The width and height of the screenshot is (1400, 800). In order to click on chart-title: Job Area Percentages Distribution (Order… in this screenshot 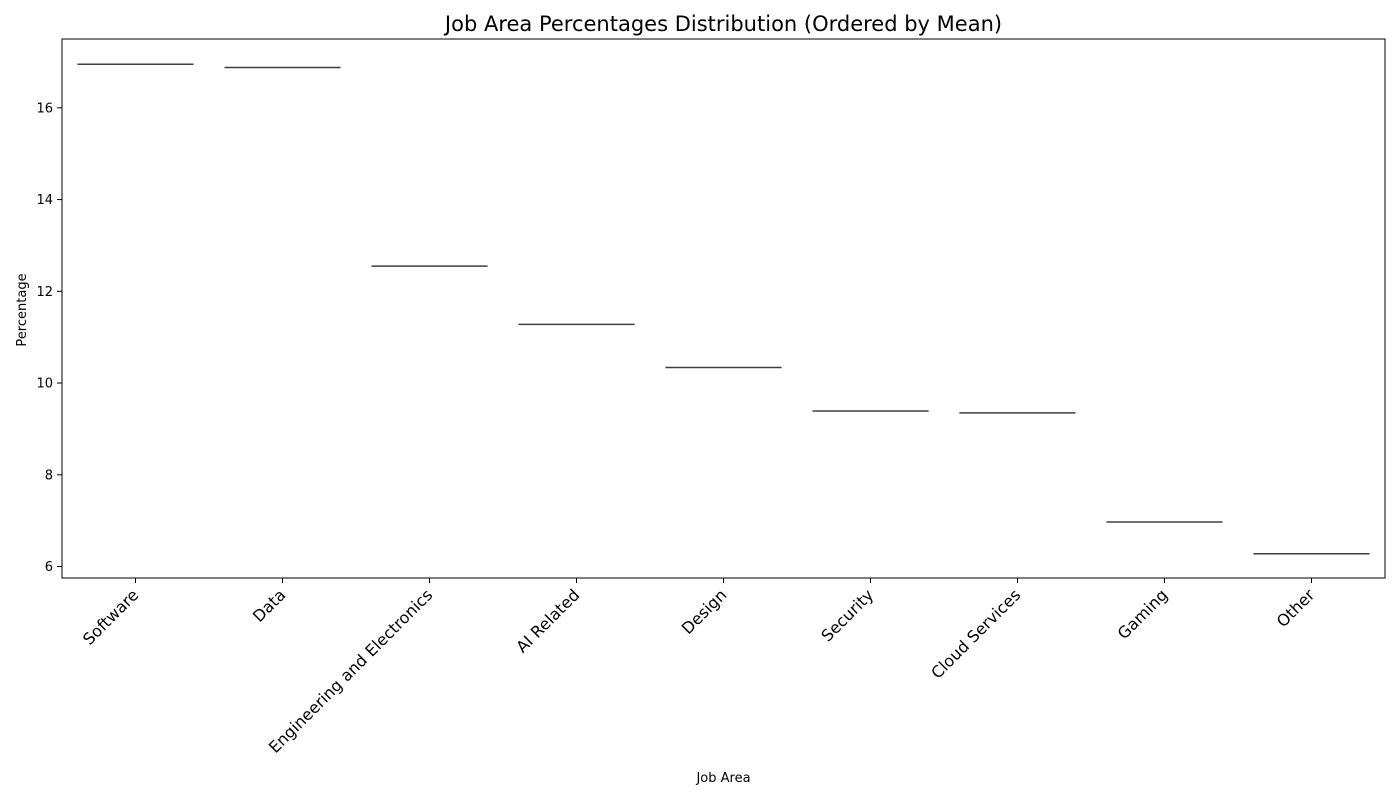, I will do `click(722, 24)`.